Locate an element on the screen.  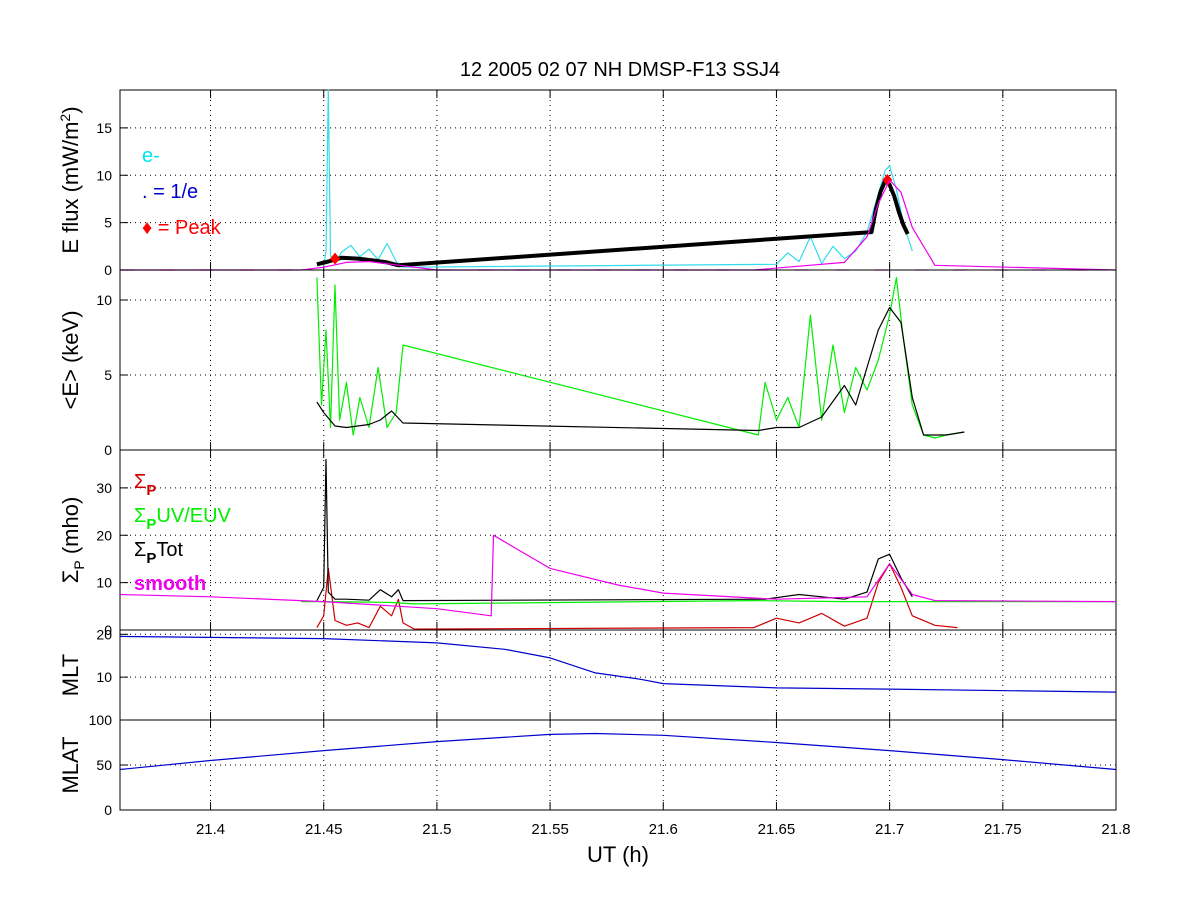
legend-entry: ♦ = Peak is located at coordinates (182, 228).